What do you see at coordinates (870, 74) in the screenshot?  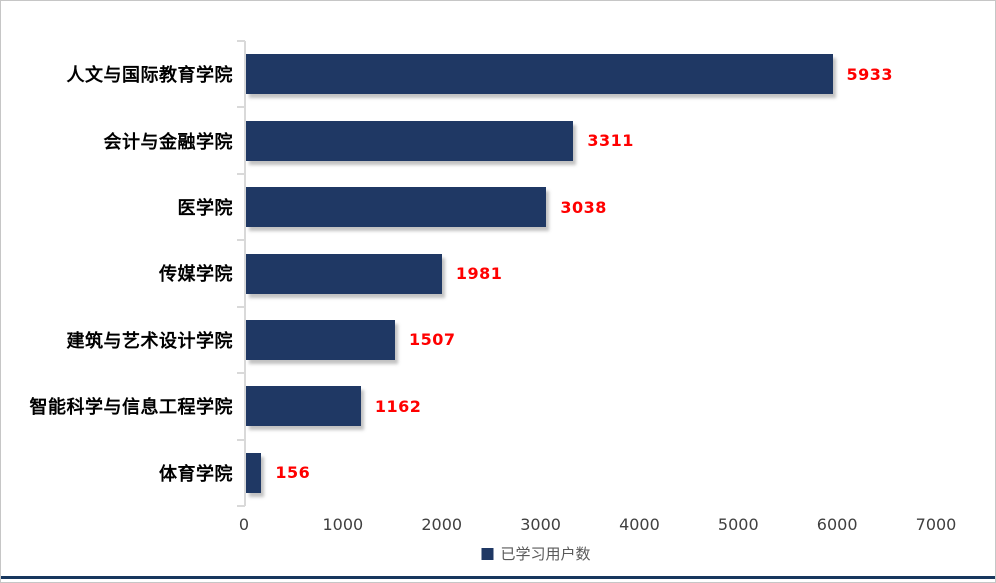 I see `bar-value-label: 5933` at bounding box center [870, 74].